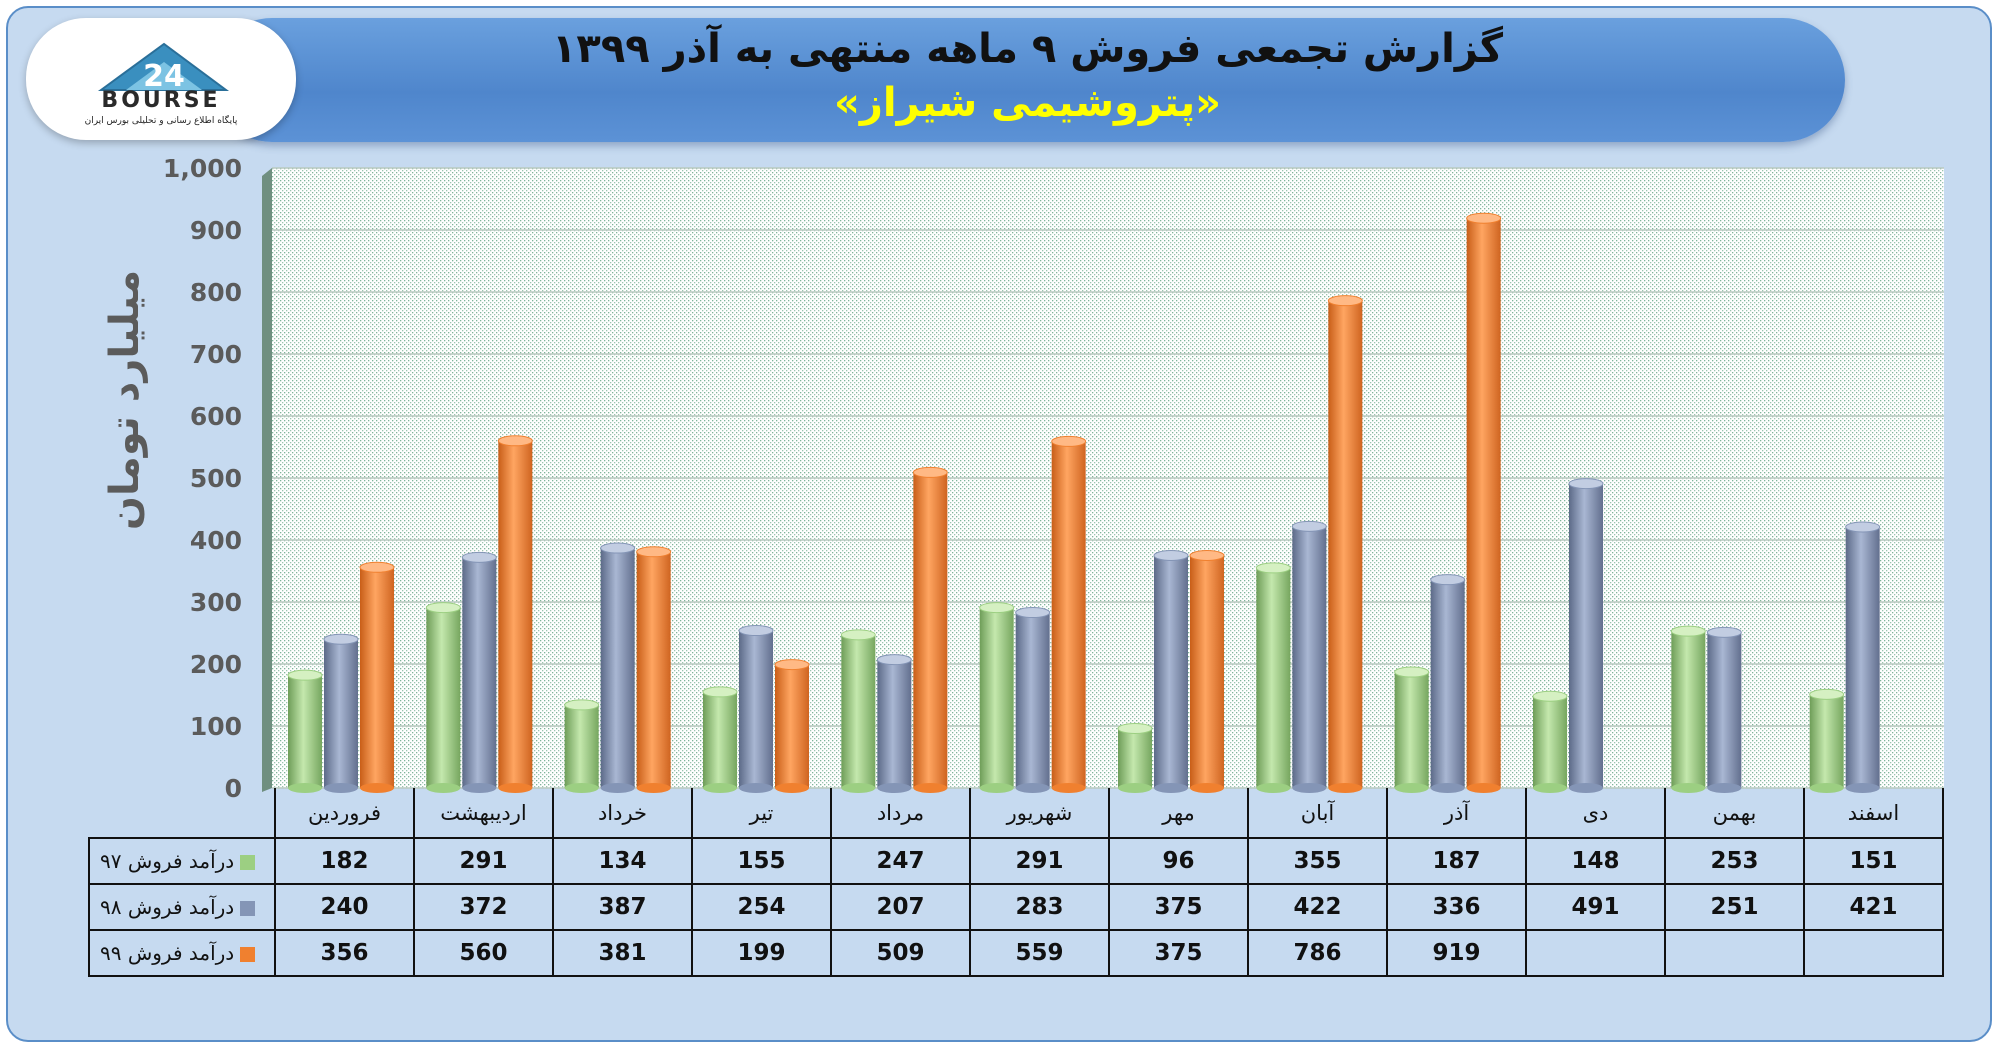  What do you see at coordinates (1039, 907) in the screenshot?
I see `data-label: 283` at bounding box center [1039, 907].